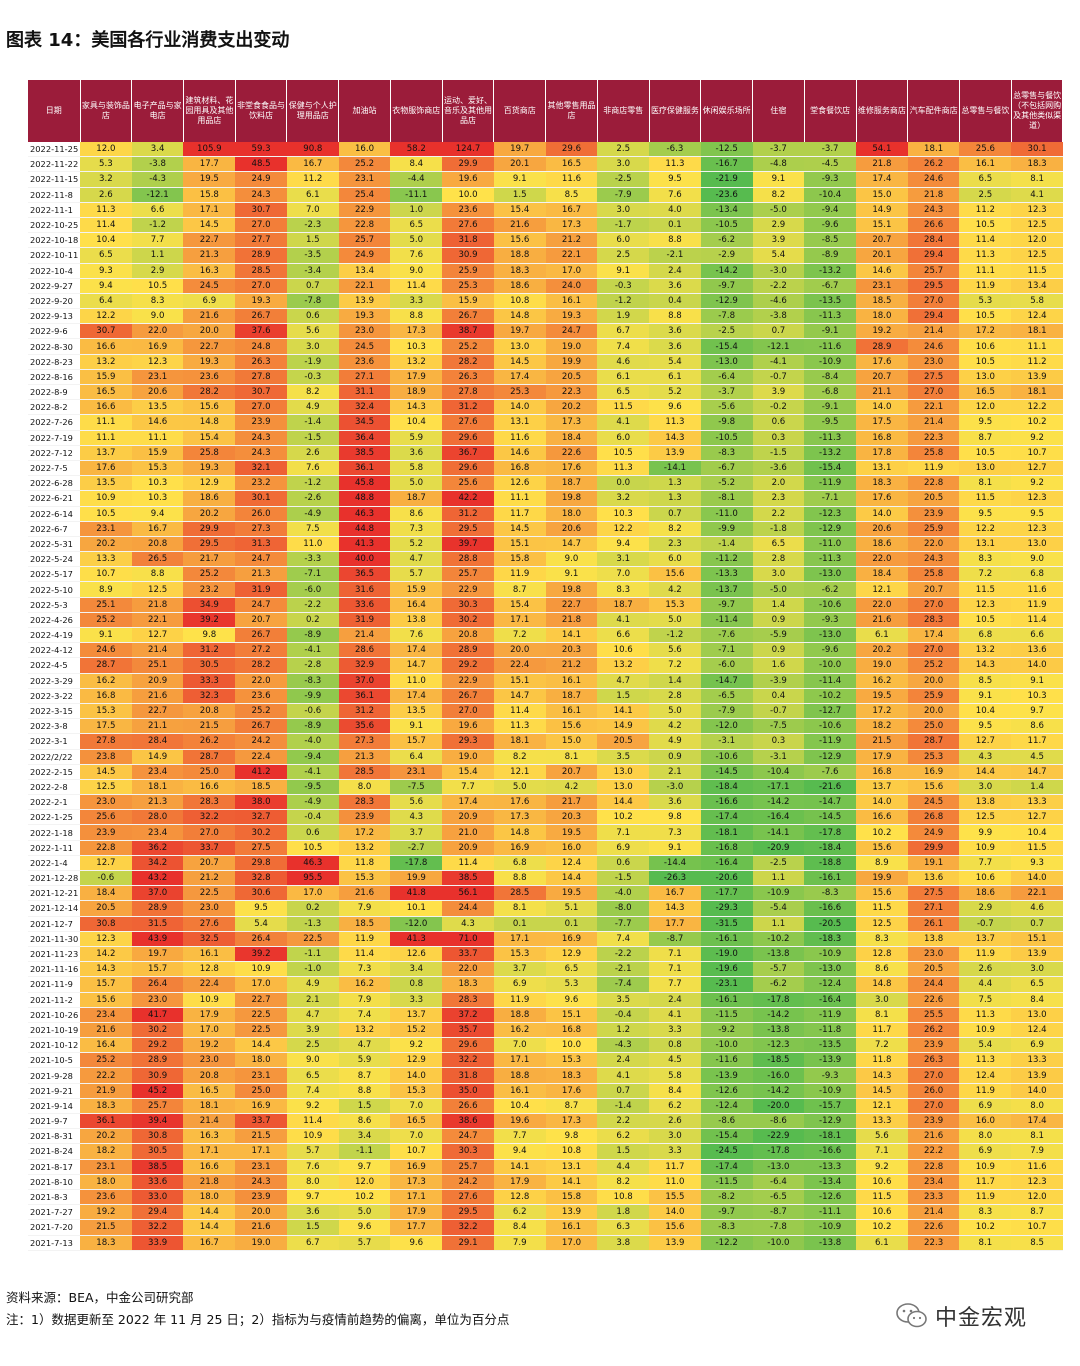  Describe the element at coordinates (830, 225) in the screenshot. I see `heatmap-cell: -9.6` at that location.